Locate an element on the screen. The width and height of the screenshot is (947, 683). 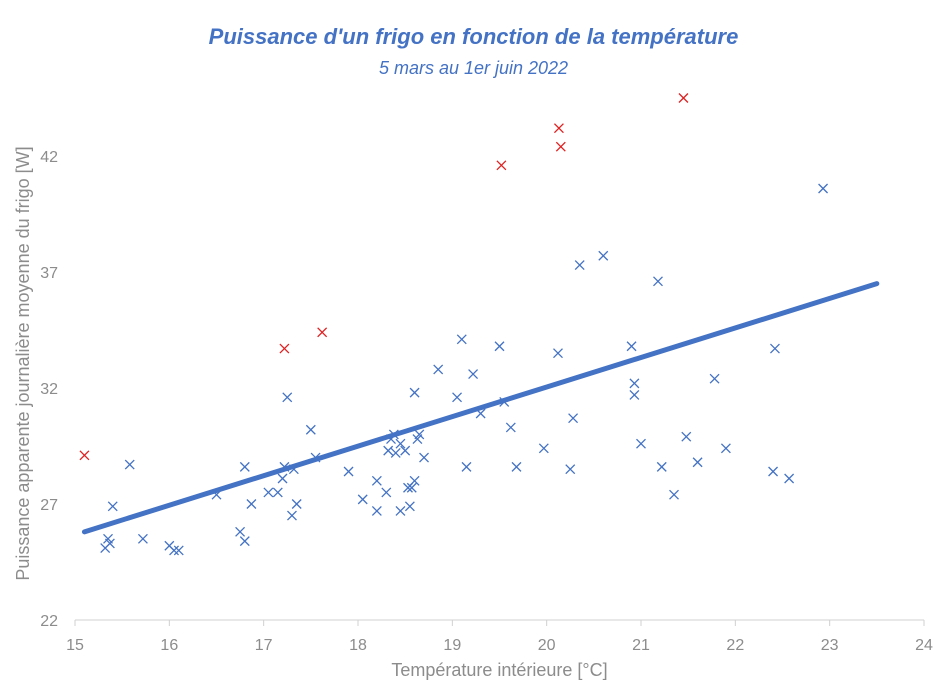
x-axis-ticks: 15 16 17 18 19 20 21 22 23 24 is located at coordinates (499, 637).